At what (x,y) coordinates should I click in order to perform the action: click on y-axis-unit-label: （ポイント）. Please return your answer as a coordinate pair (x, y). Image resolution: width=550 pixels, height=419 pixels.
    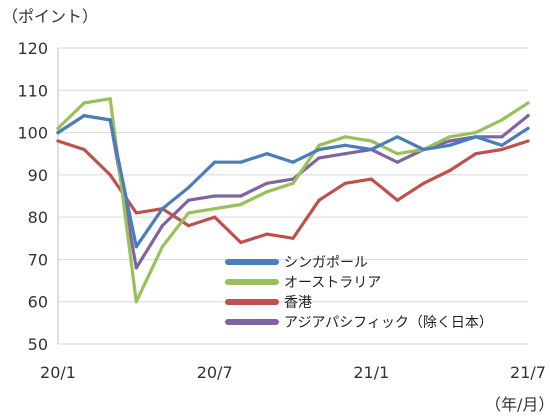
    Looking at the image, I should click on (50, 16).